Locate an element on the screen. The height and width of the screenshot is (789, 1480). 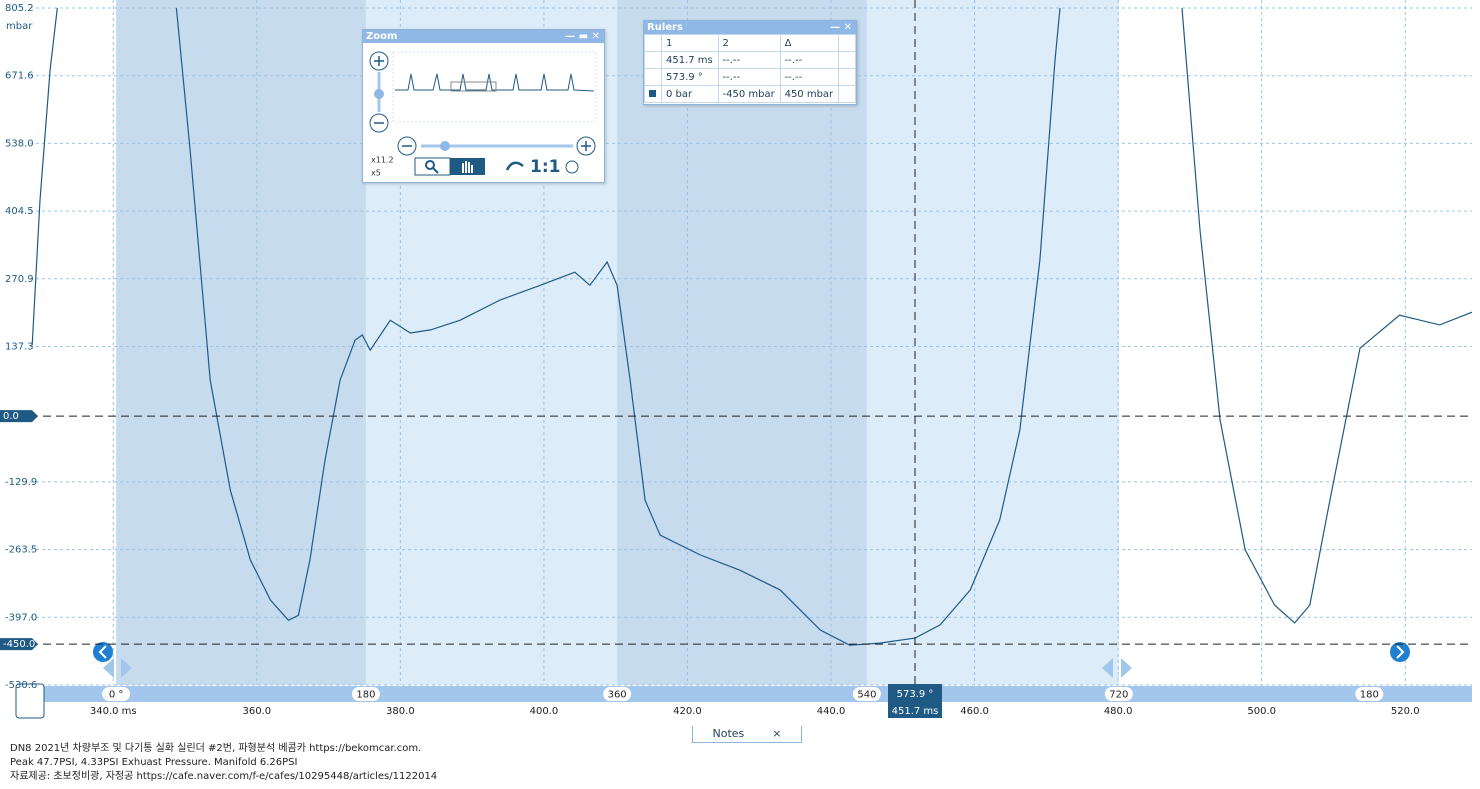
angle-label: 0 ° is located at coordinates (116, 695).